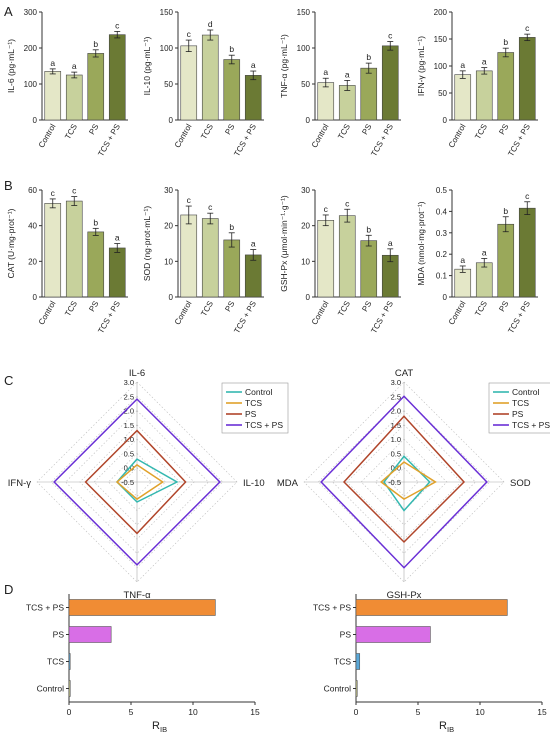 The height and width of the screenshot is (736, 550). Describe the element at coordinates (137, 595) in the screenshot. I see `radar-axis-label: TNF-α` at that location.